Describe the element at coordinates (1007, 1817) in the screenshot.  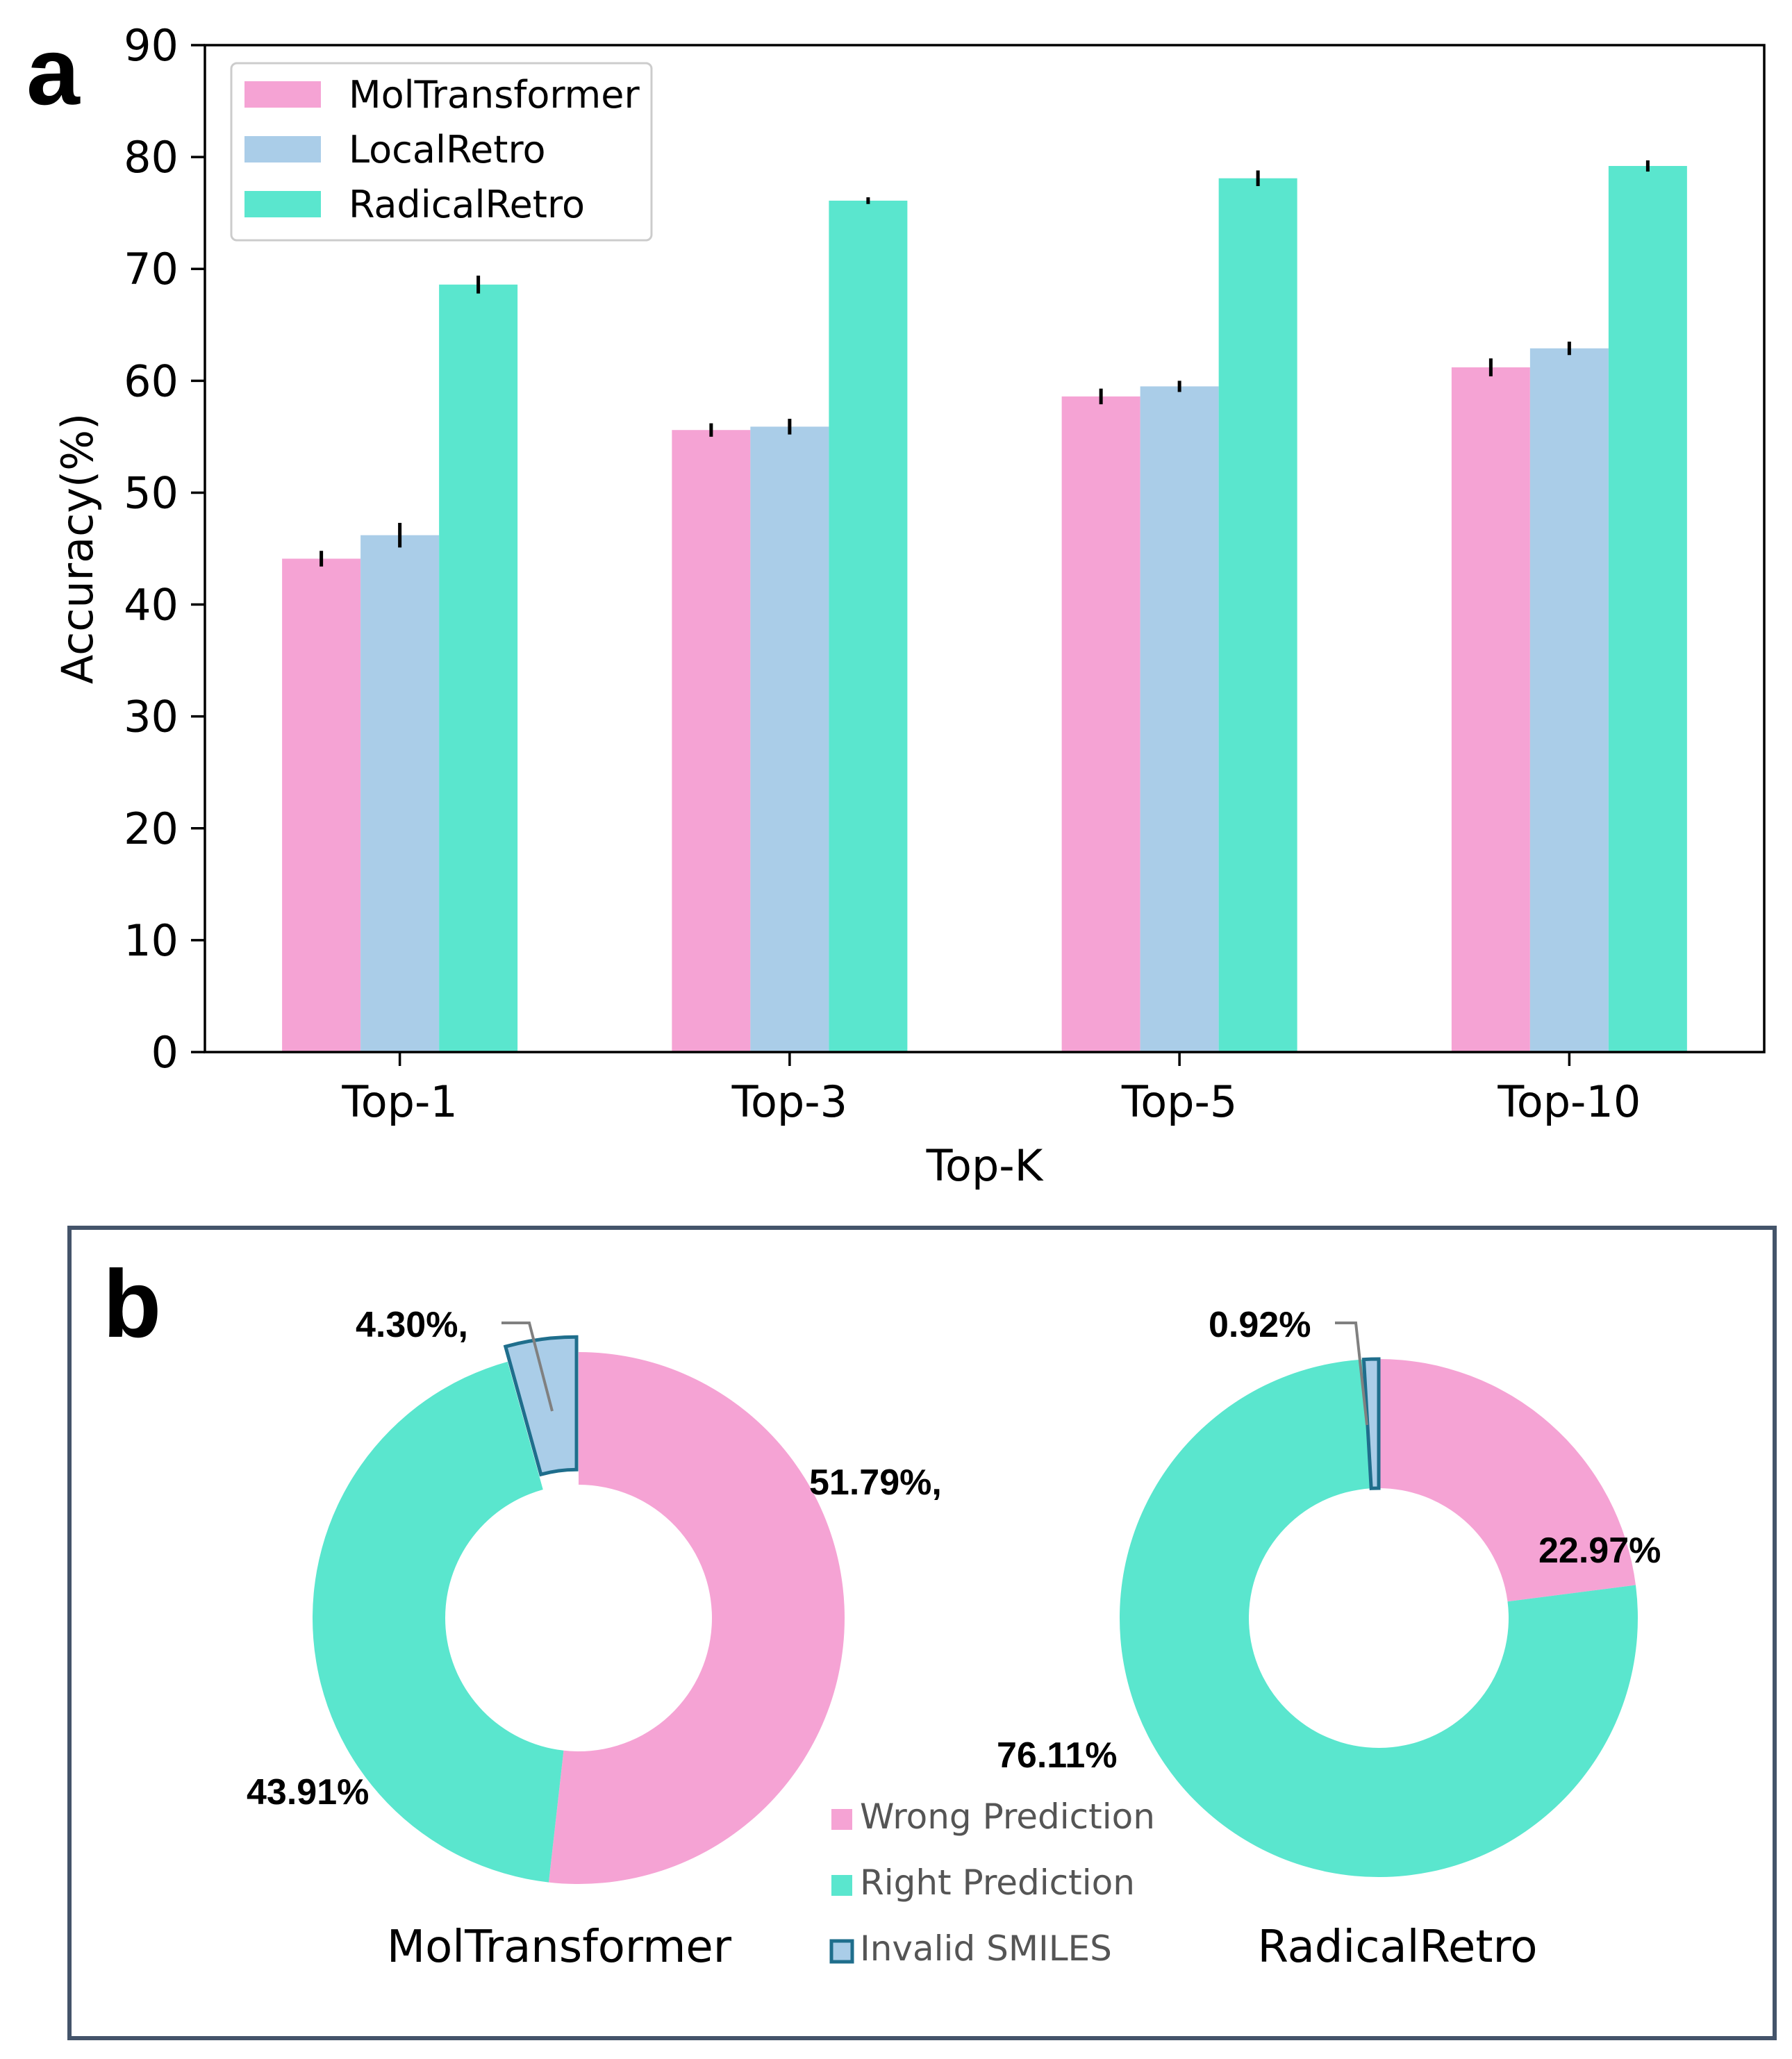
I see `legend-b-label: Wrong Prediction` at that location.